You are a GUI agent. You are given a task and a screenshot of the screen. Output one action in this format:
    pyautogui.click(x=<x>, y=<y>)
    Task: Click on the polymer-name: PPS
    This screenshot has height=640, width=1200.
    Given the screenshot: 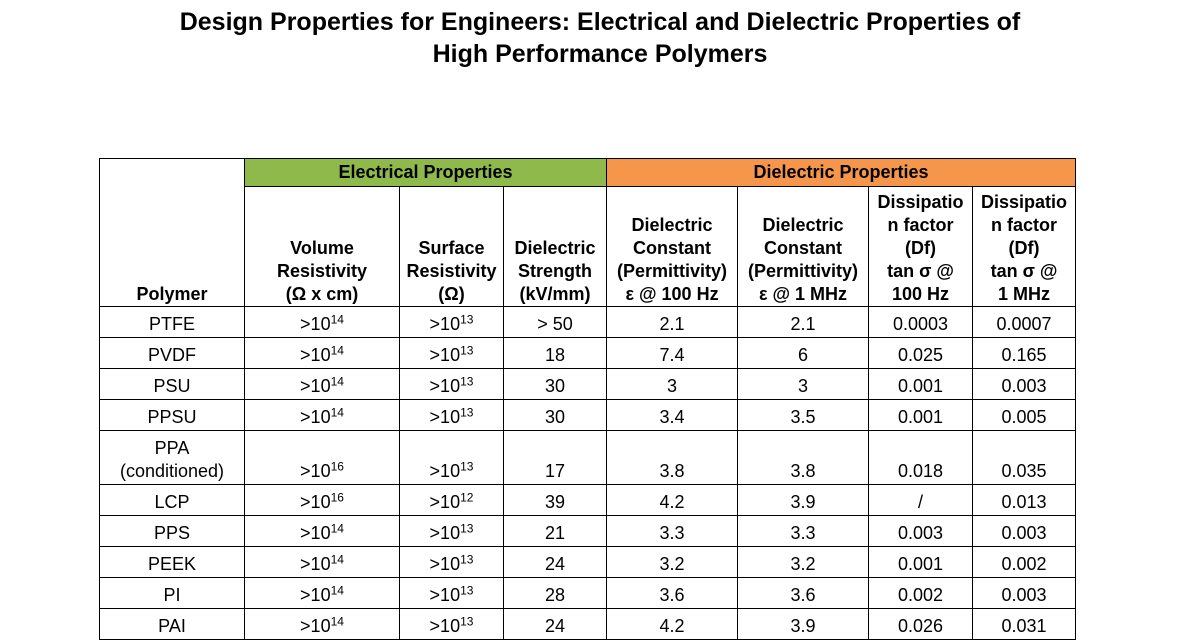 What is the action you would take?
    pyautogui.click(x=172, y=533)
    